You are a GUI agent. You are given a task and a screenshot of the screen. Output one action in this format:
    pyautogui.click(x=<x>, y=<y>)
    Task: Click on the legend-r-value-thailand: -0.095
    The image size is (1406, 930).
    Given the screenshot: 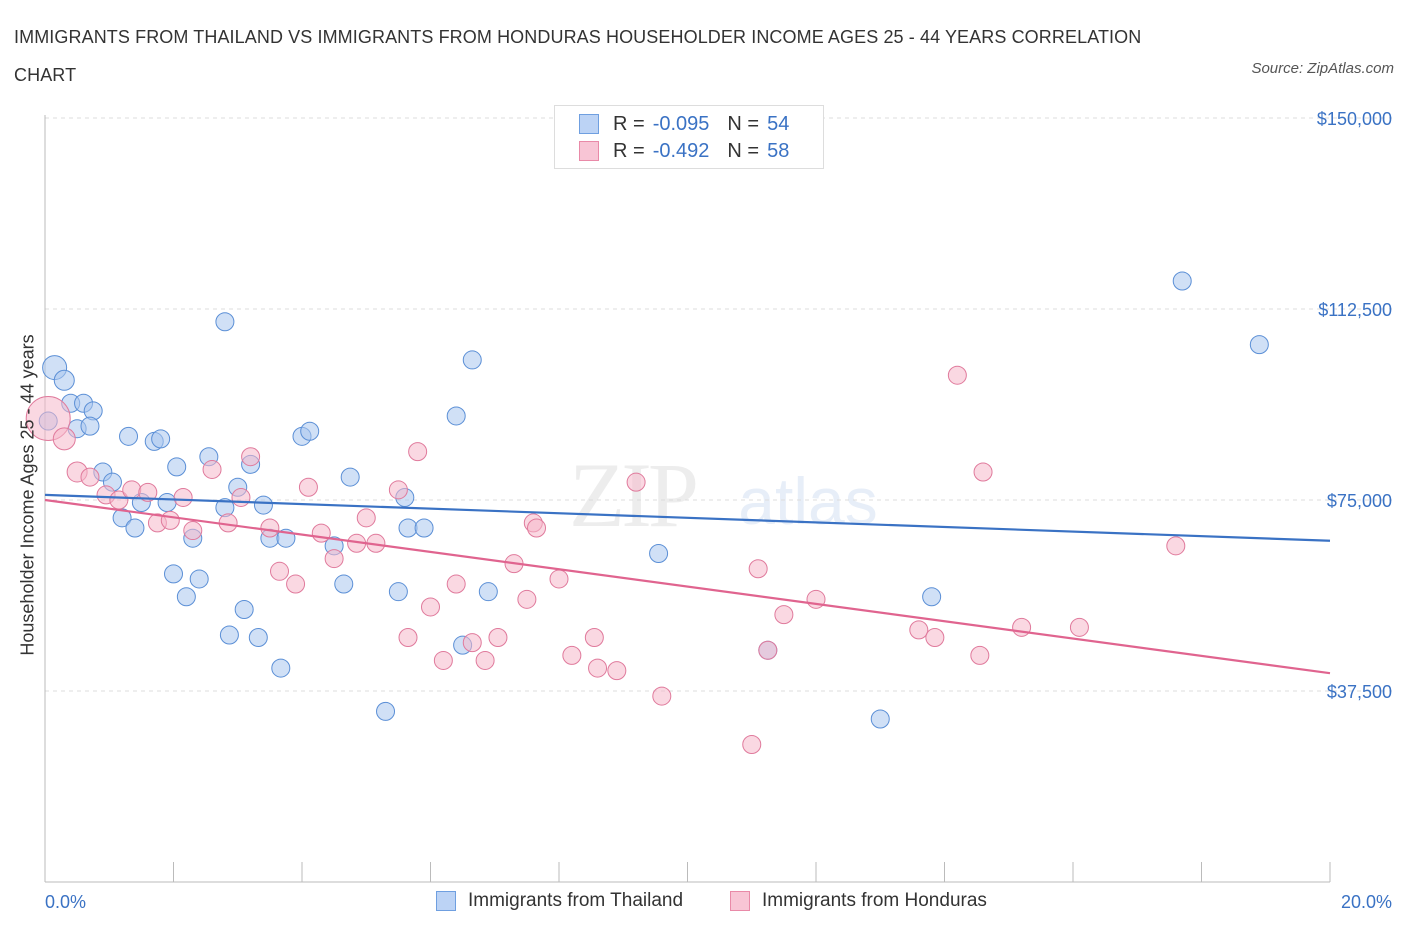 What is the action you would take?
    pyautogui.click(x=681, y=123)
    